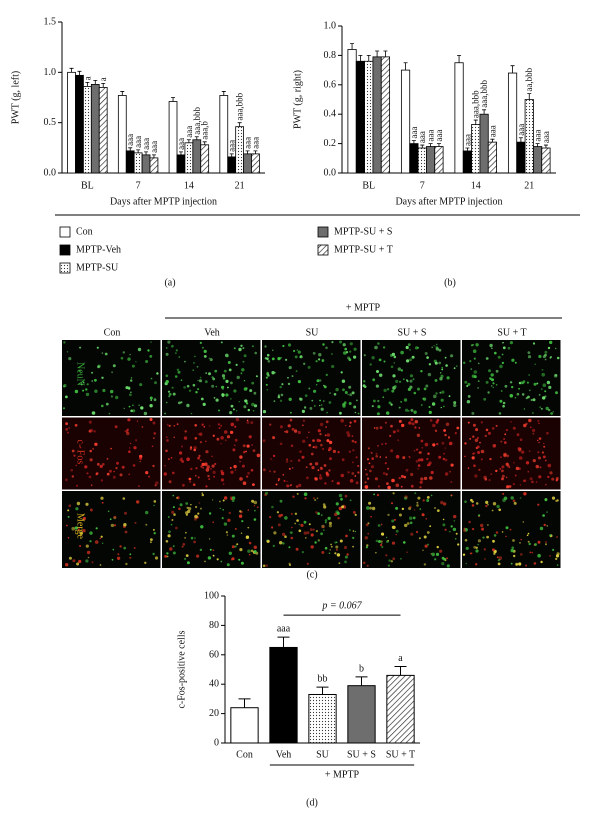 This screenshot has height=818, width=600. I want to click on panel-label: (b), so click(450, 283).